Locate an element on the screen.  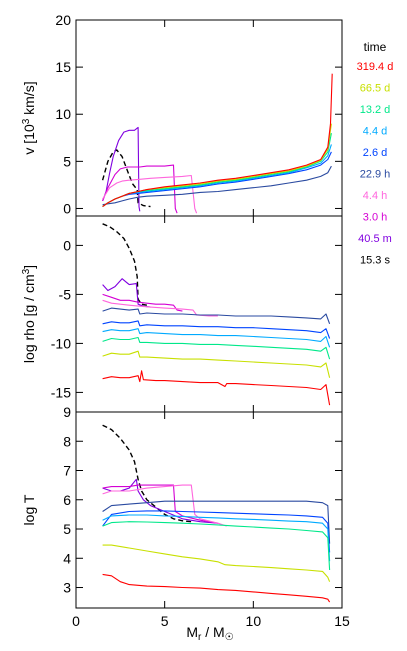
legend-entry: 2.6 d is located at coordinates (375, 153).